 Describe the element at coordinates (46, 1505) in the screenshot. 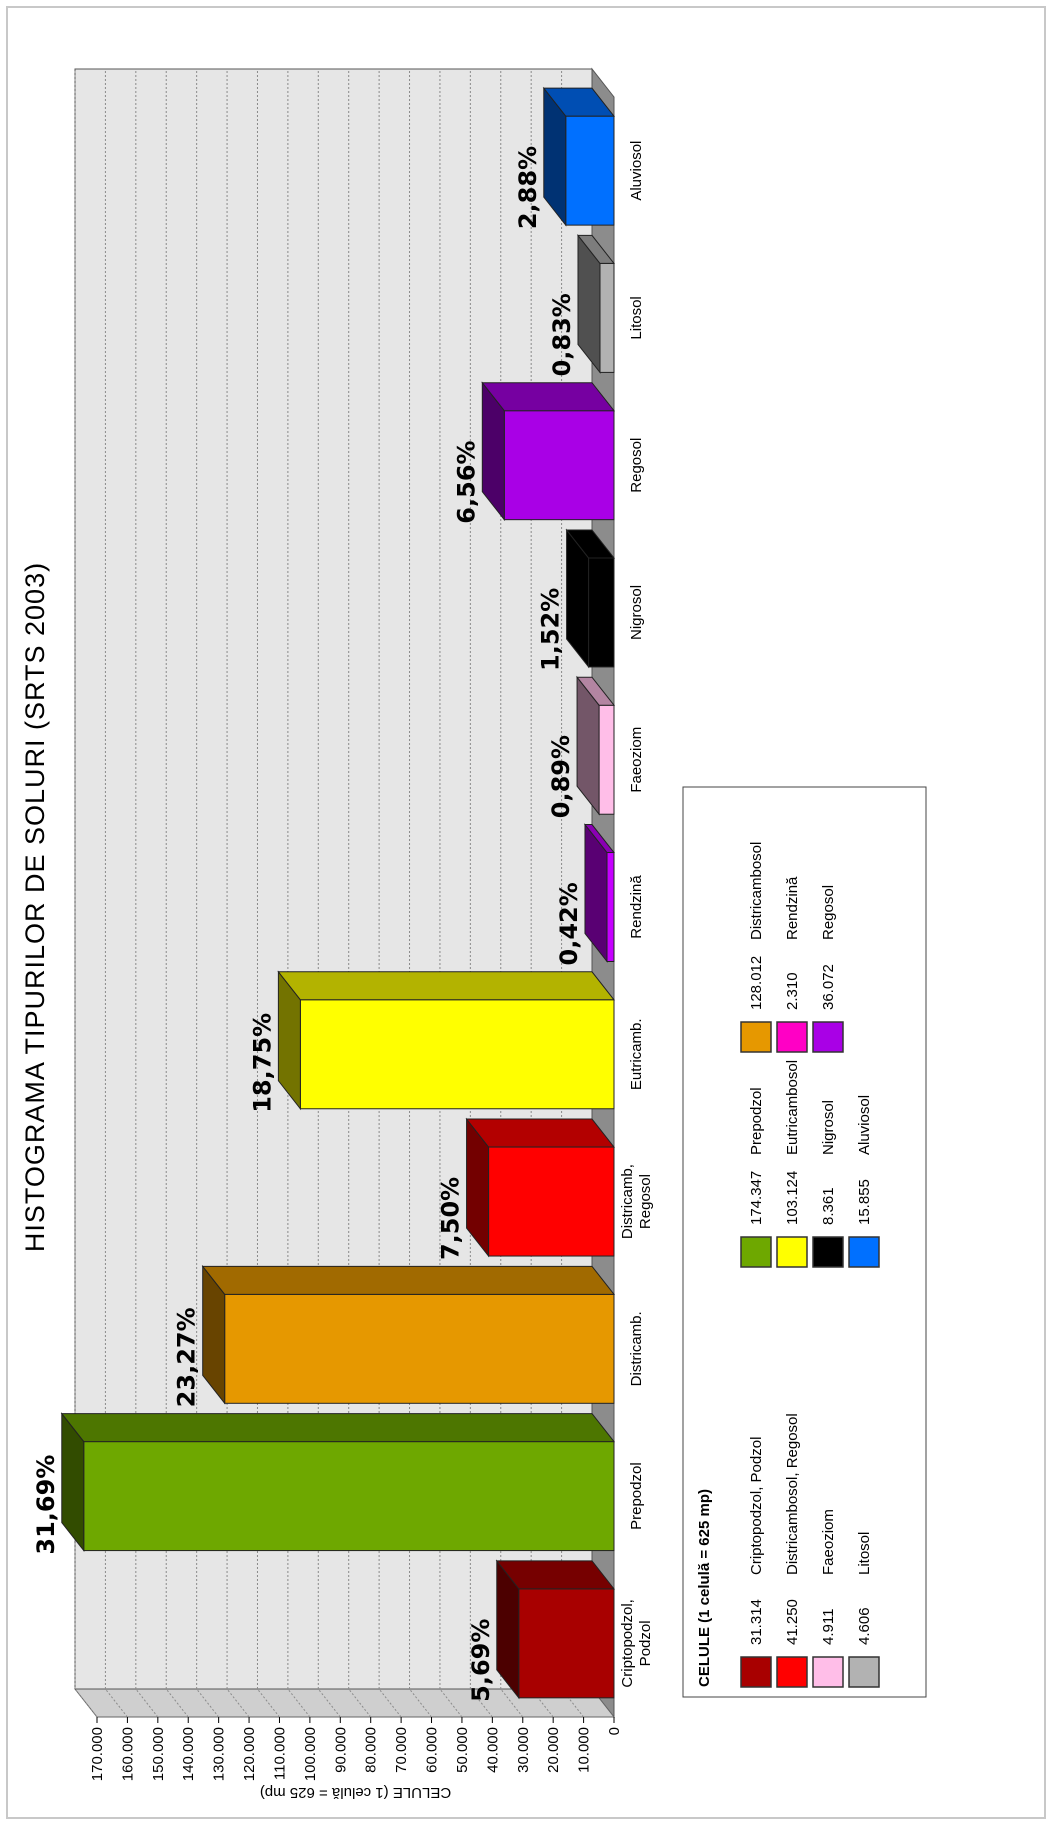

I see `data-label: 31,69%` at that location.